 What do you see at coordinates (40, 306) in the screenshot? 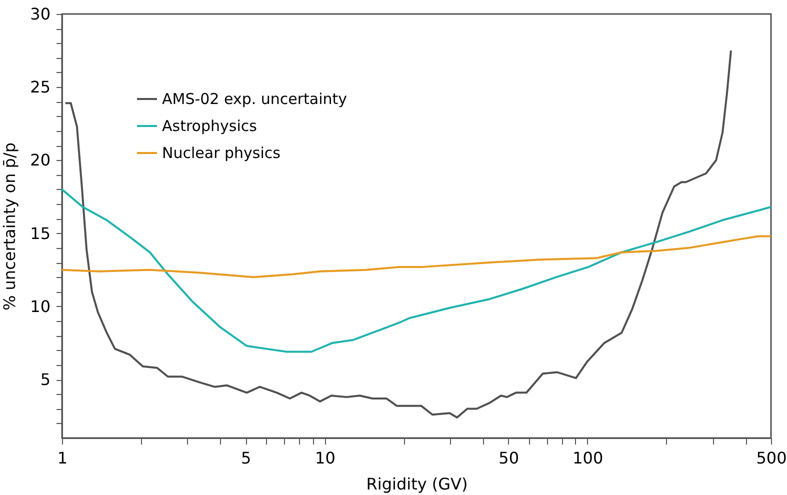
I see `y-tick-label: 10` at bounding box center [40, 306].